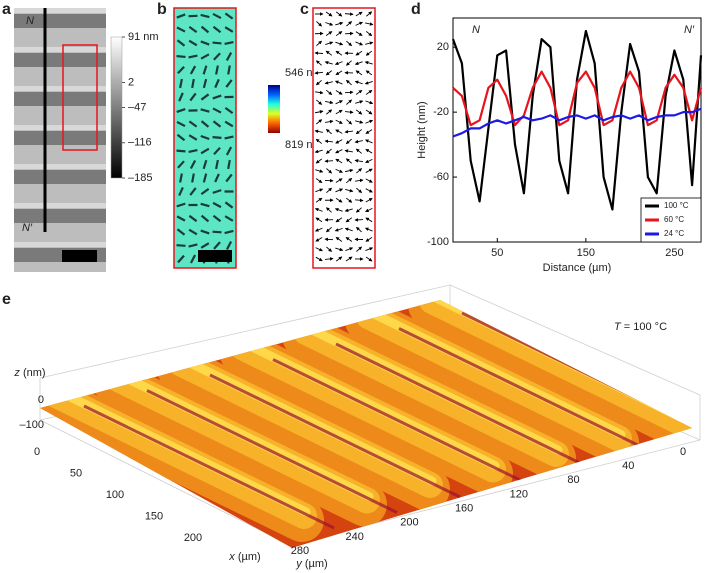 Image resolution: width=706 pixels, height=573 pixels. What do you see at coordinates (29, 373) in the screenshot?
I see `zlabel-axis-label: z (nm)` at bounding box center [29, 373].